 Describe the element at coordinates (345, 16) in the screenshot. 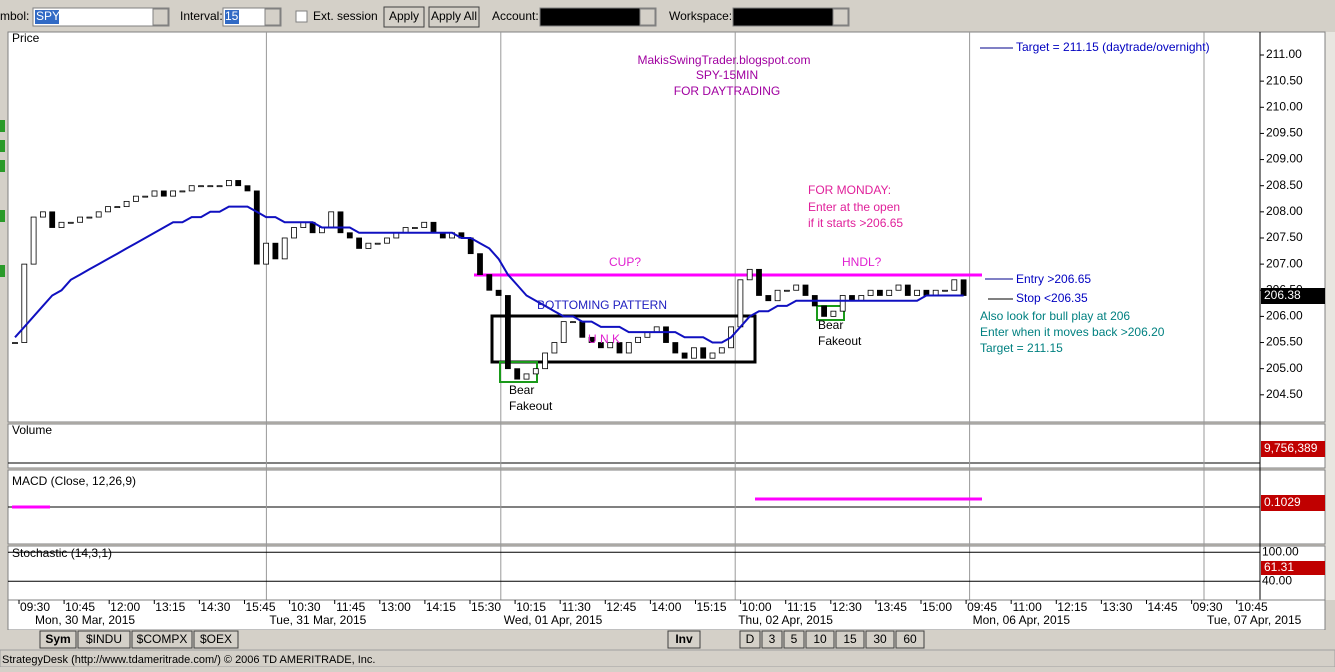

I see `ext-session: Ext. session` at that location.